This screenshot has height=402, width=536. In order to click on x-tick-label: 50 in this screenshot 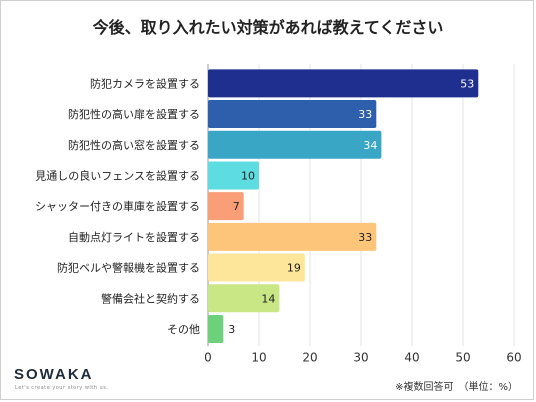, I will do `click(462, 357)`.